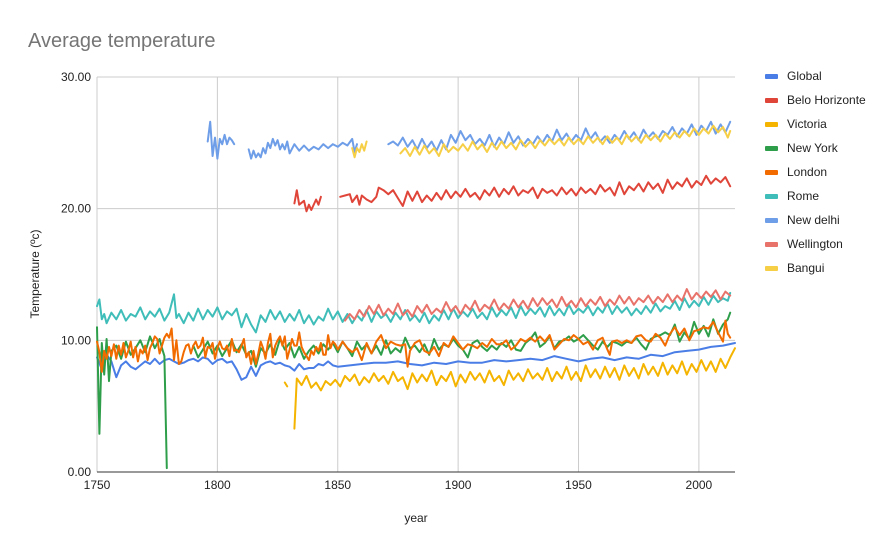  I want to click on legend-label: Rome, so click(803, 196).